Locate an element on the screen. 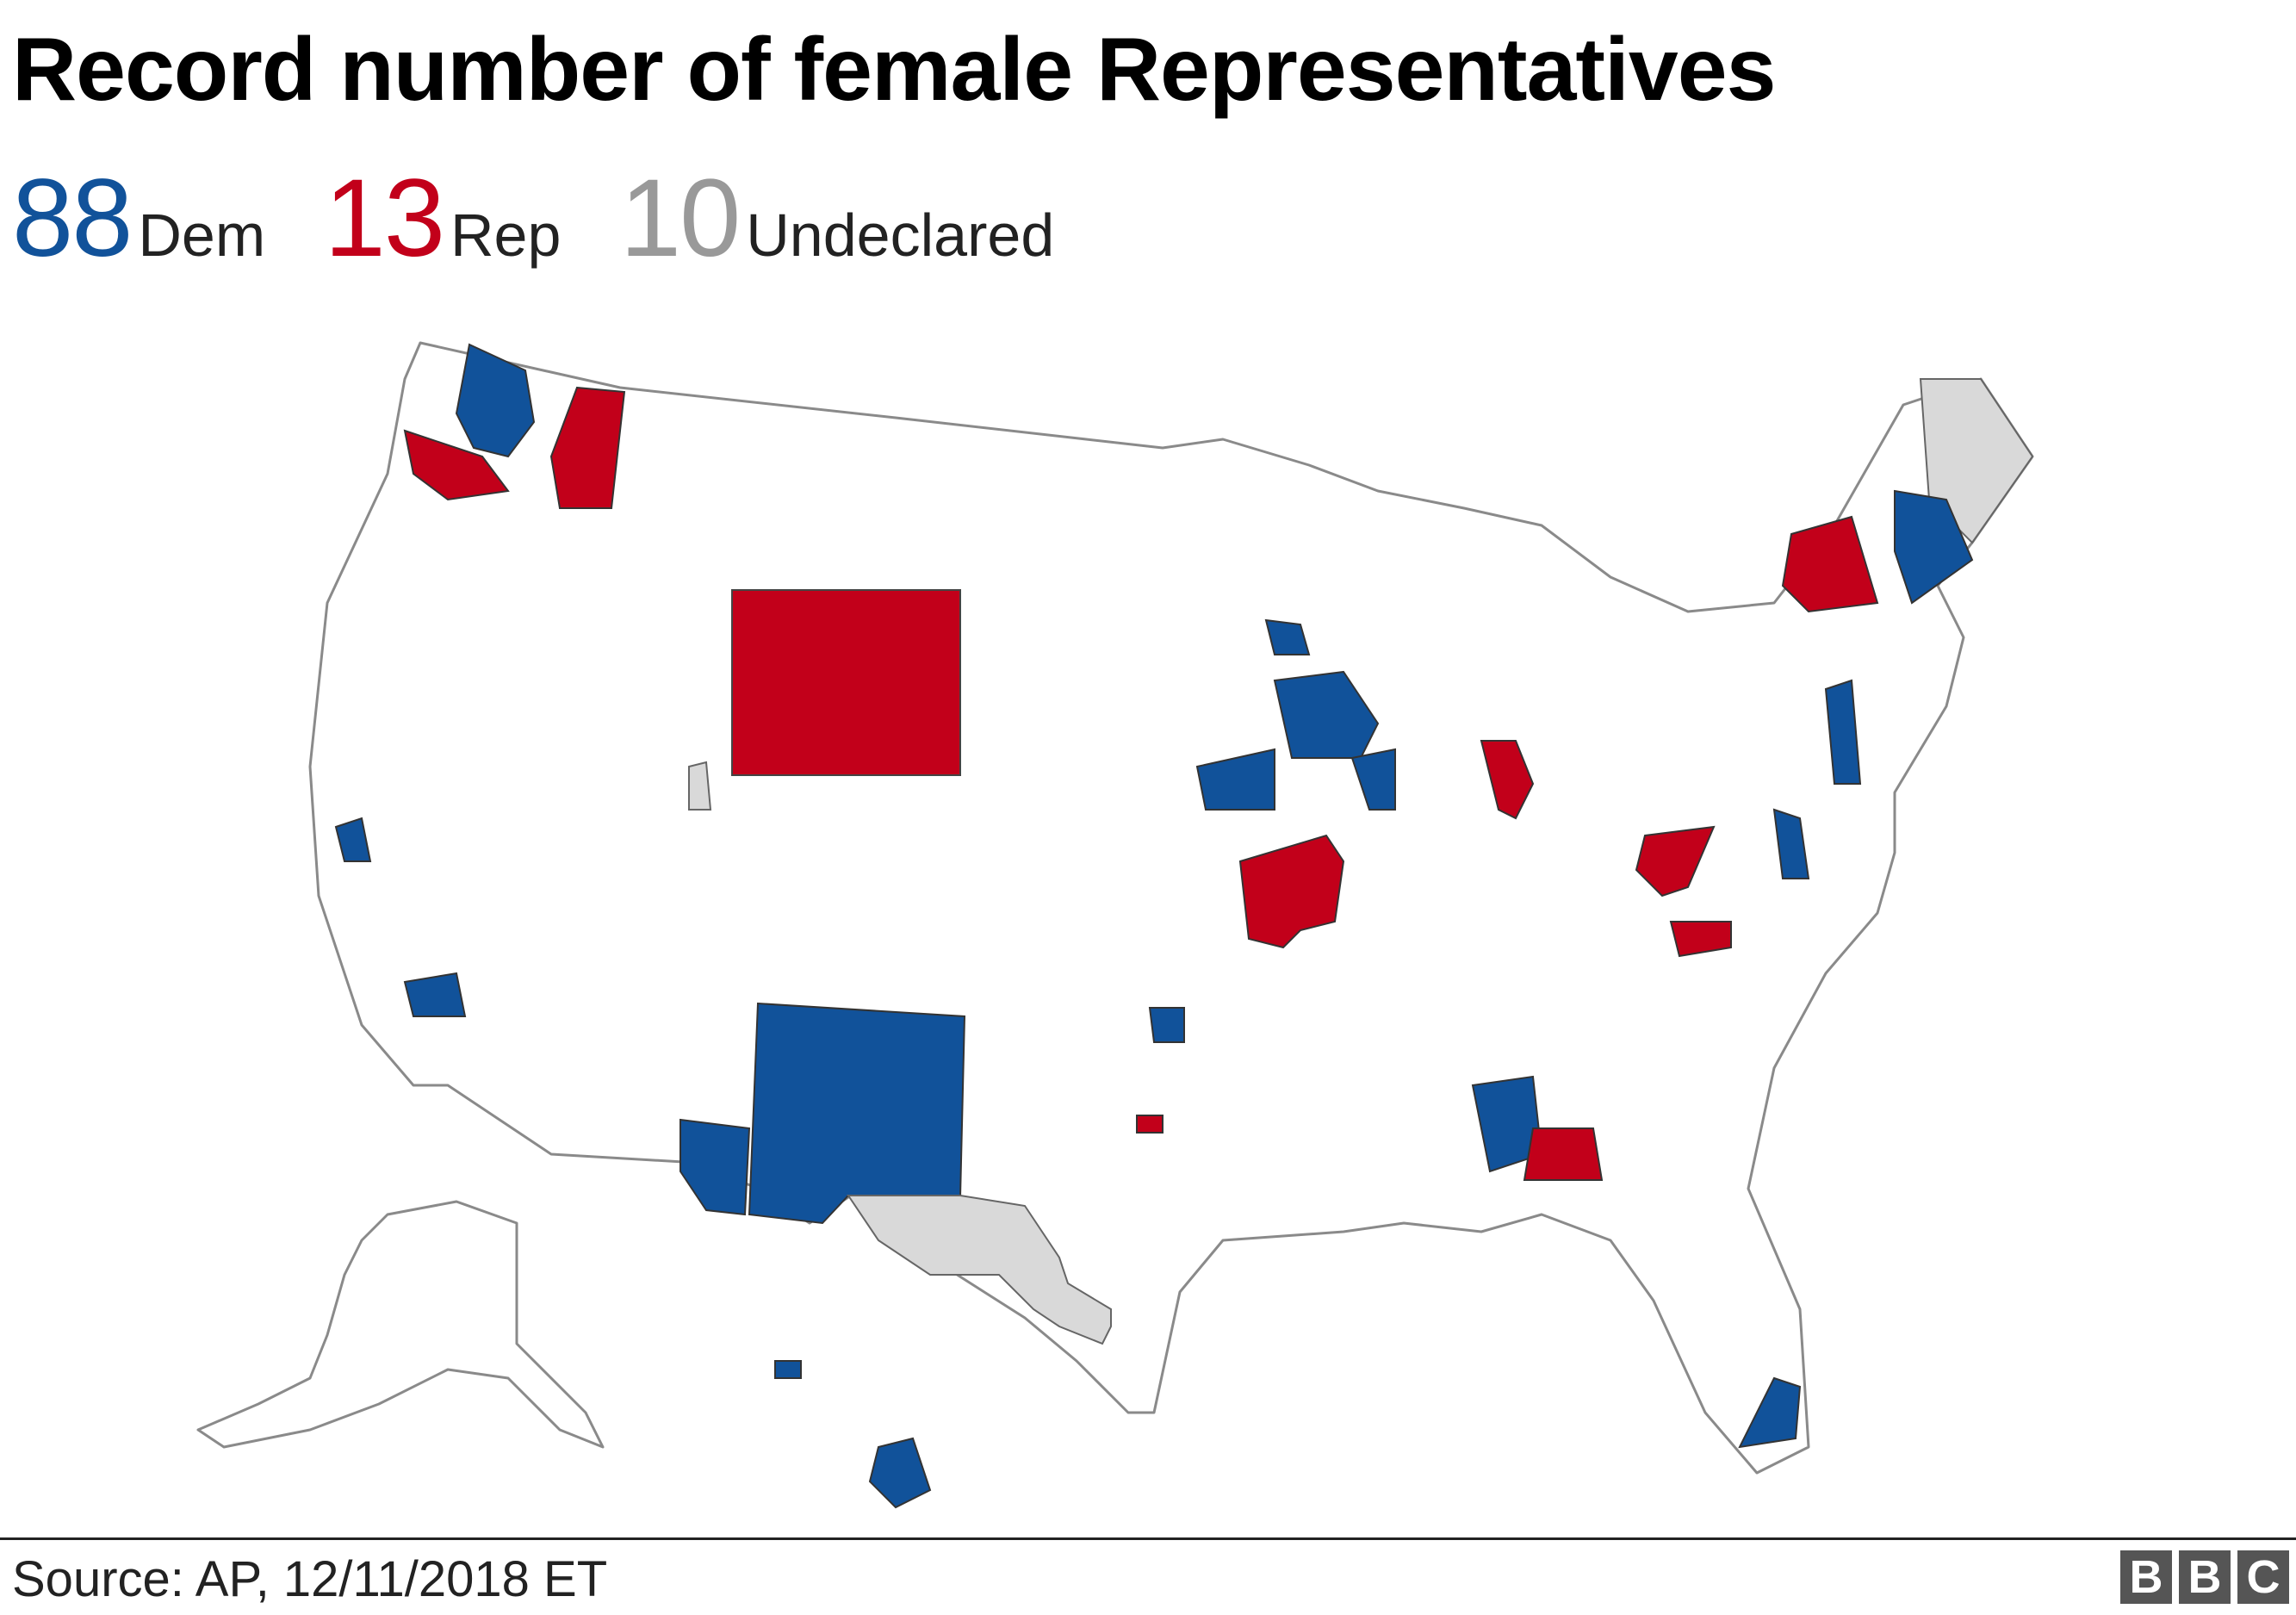 The image size is (2296, 1615). legend-dem-label: Dem is located at coordinates (202, 235).